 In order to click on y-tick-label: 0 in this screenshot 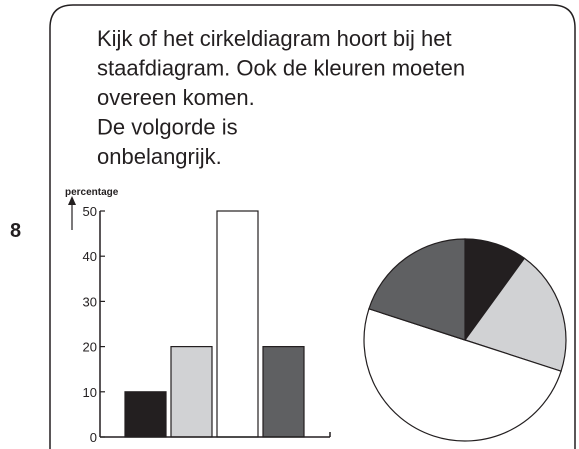, I will do `click(93, 437)`.